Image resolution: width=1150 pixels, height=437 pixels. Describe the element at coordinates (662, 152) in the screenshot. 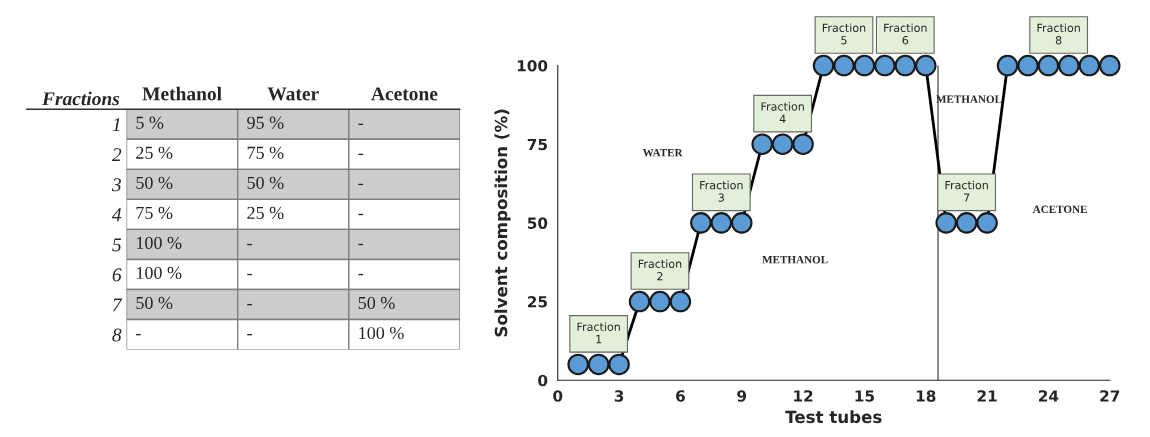

I see `annotation: WATER` at that location.